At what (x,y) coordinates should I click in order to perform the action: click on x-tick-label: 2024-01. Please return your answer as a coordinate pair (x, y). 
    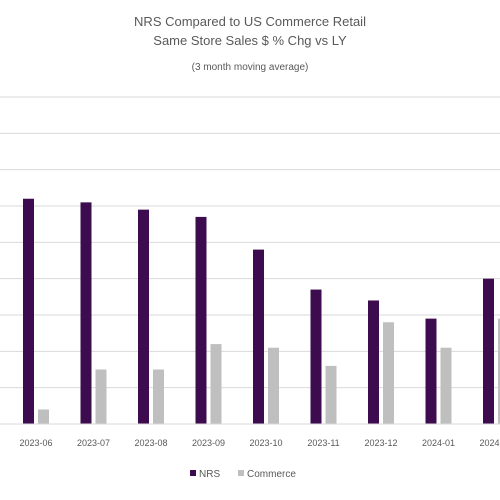
    Looking at the image, I should click on (438, 443).